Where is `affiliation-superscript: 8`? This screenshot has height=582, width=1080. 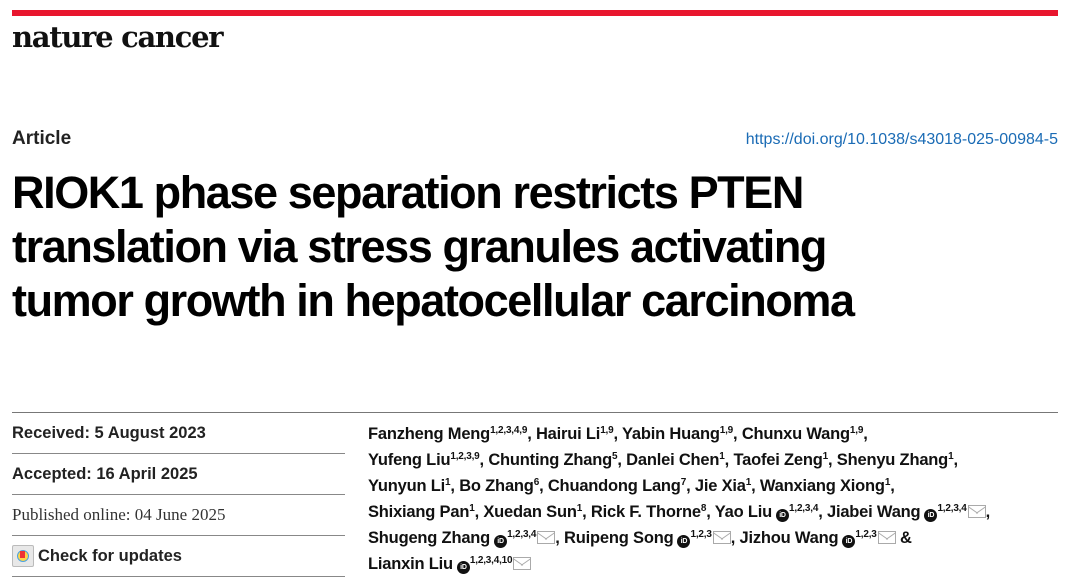 affiliation-superscript: 8 is located at coordinates (703, 508).